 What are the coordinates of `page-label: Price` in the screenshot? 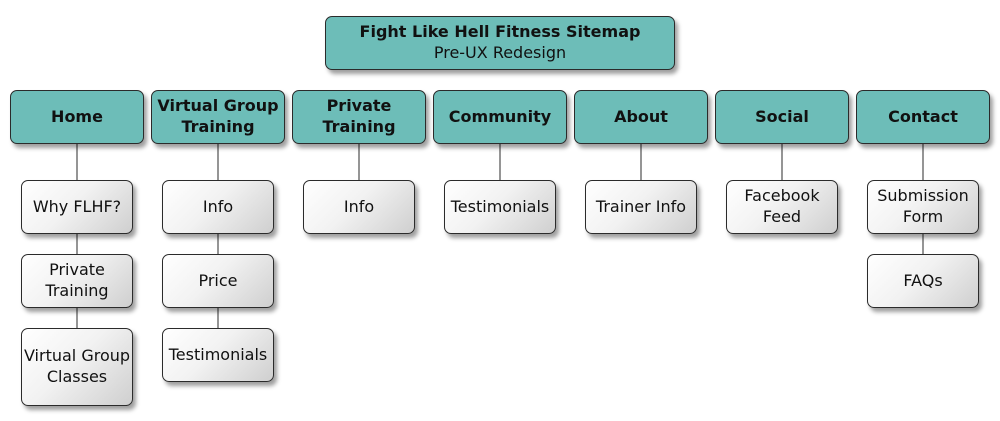 It's located at (218, 280).